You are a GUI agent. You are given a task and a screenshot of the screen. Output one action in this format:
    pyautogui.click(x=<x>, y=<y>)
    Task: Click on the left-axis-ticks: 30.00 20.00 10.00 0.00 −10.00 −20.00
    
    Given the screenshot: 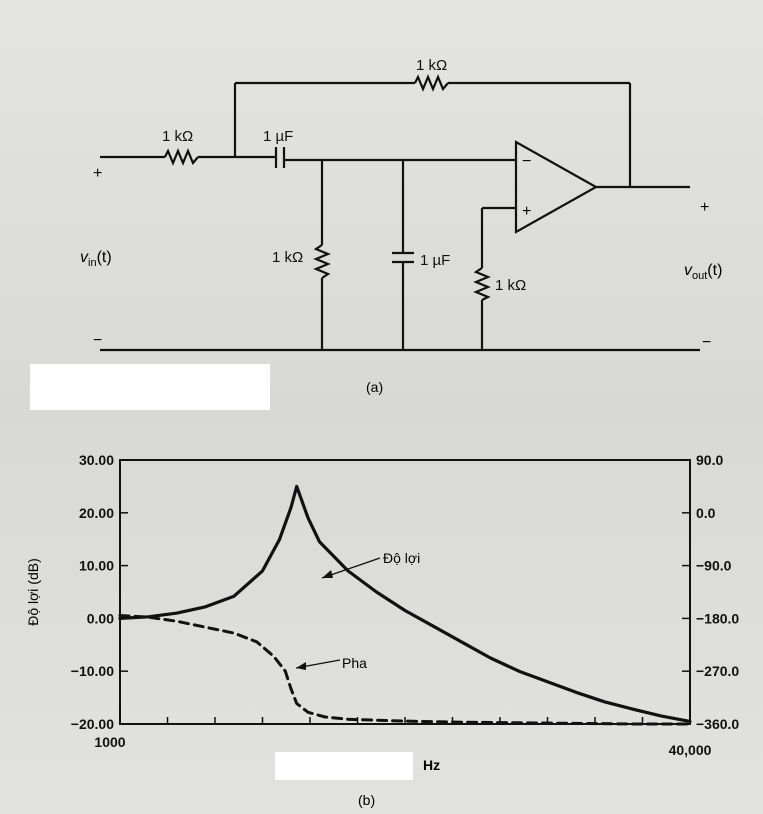 What is the action you would take?
    pyautogui.click(x=99, y=592)
    